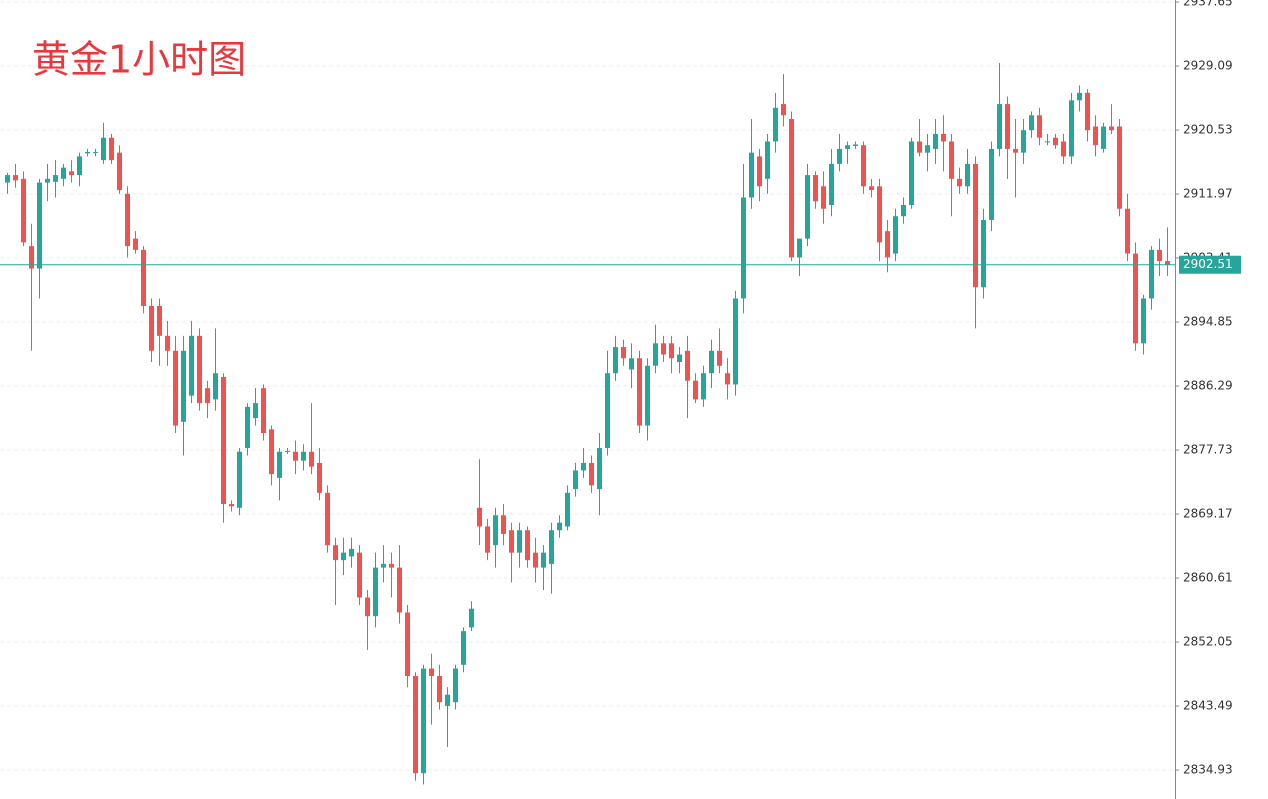 The height and width of the screenshot is (799, 1268). Describe the element at coordinates (1208, 264) in the screenshot. I see `current-price-label: 2902.51` at that location.